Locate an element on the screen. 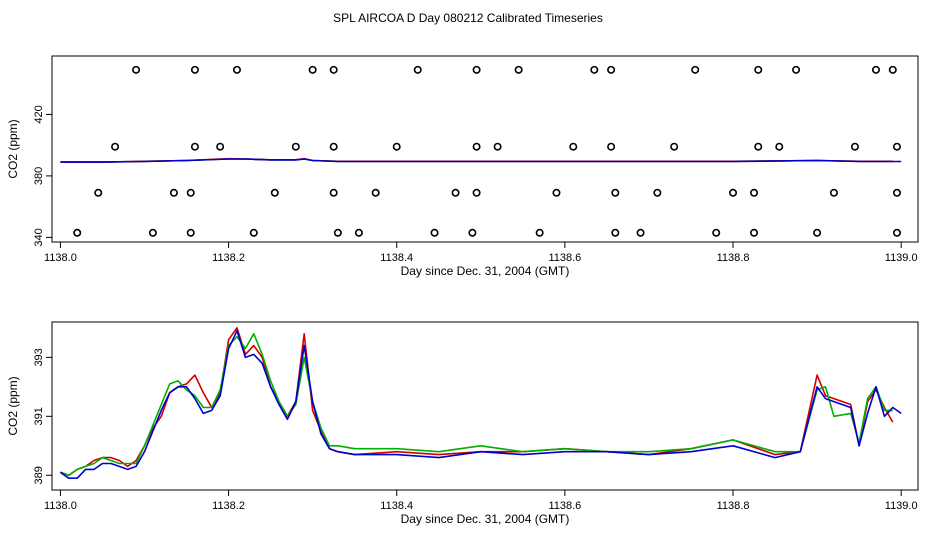 The width and height of the screenshot is (936, 540). y-tick-label: 380 is located at coordinates (39, 176).